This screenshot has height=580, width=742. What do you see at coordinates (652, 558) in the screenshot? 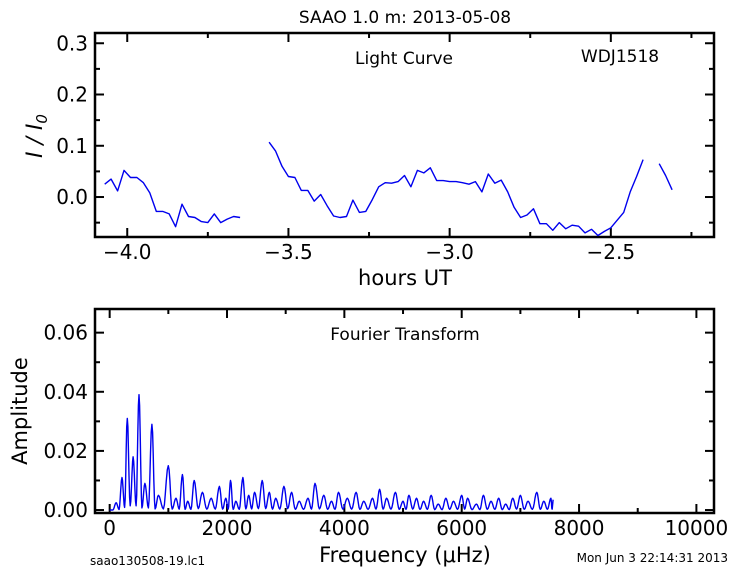
I see `footer-timestamp: Mon Jun 3 22:14:31 2013` at bounding box center [652, 558].